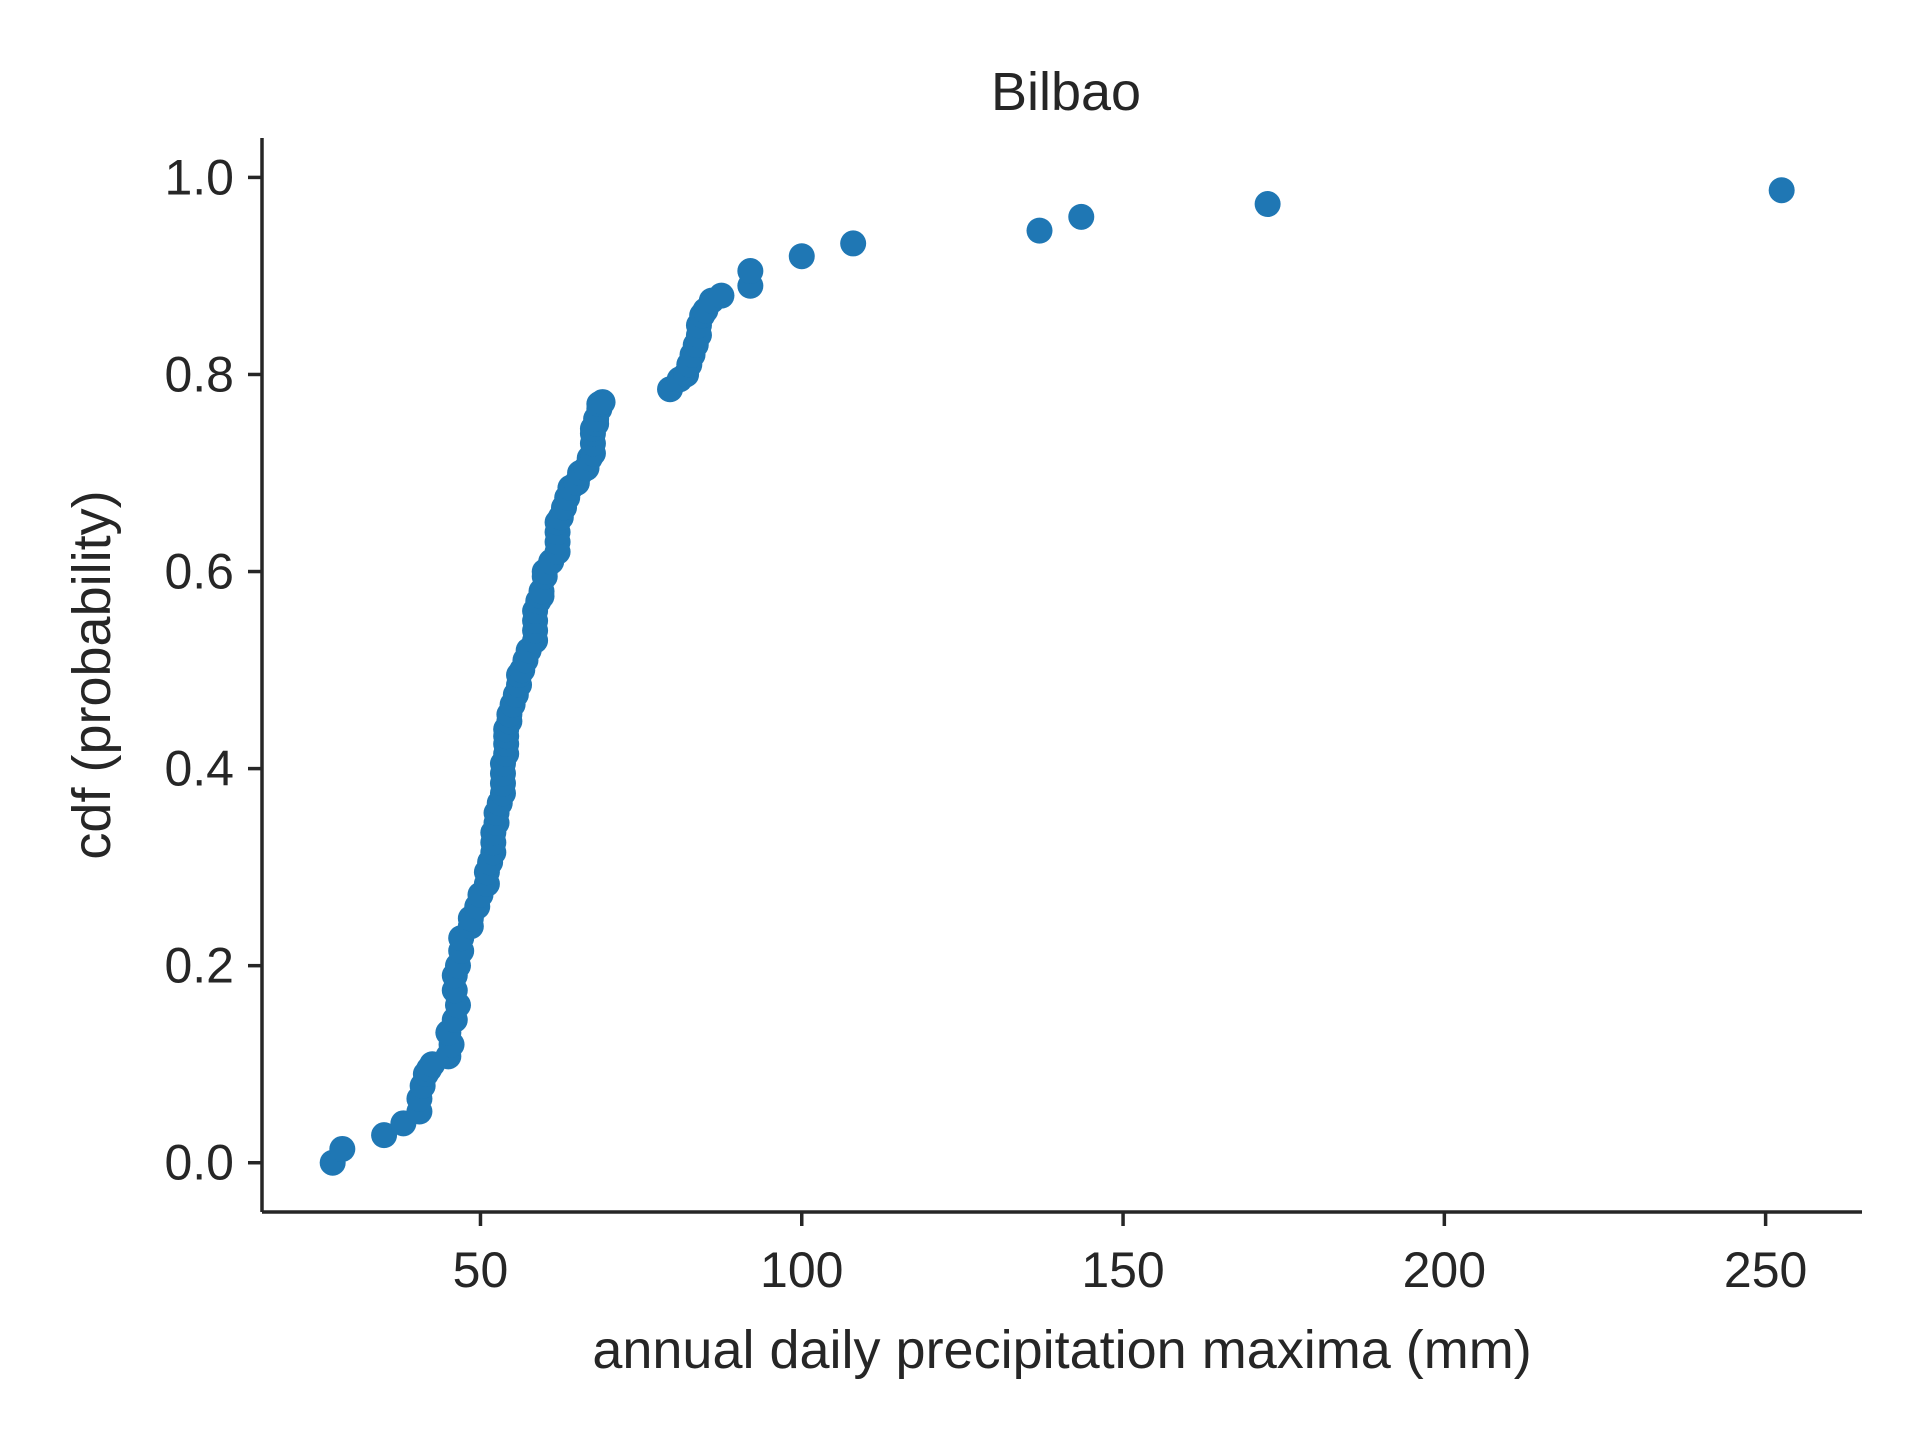 Image resolution: width=1920 pixels, height=1440 pixels. What do you see at coordinates (199, 1163) in the screenshot?
I see `y-tick-label: 0.0` at bounding box center [199, 1163].